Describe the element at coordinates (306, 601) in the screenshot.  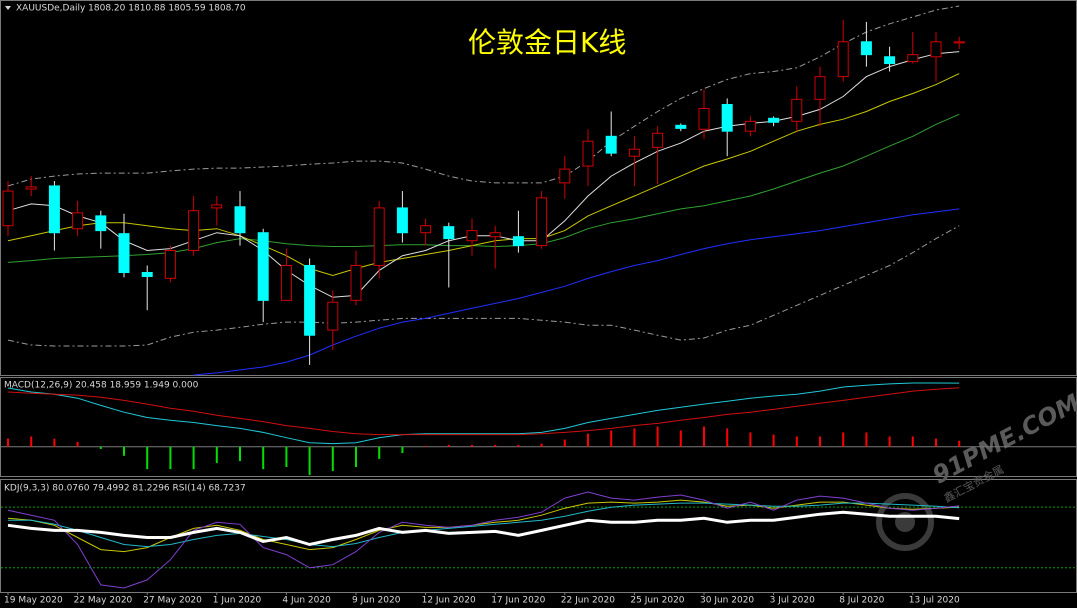
I see `x-tick-label: 4 Jun 2020` at that location.